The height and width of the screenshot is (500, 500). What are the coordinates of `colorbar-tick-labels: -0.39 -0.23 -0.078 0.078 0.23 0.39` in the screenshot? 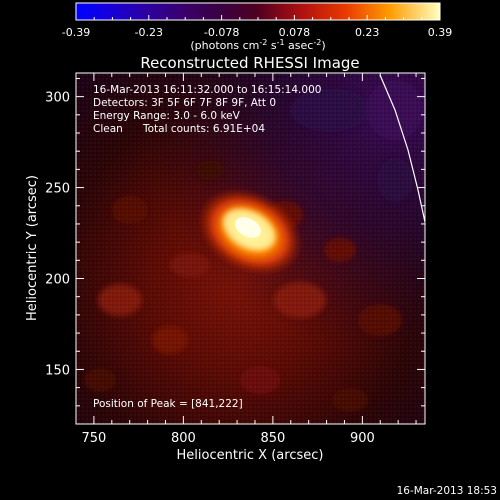 It's located at (257, 32).